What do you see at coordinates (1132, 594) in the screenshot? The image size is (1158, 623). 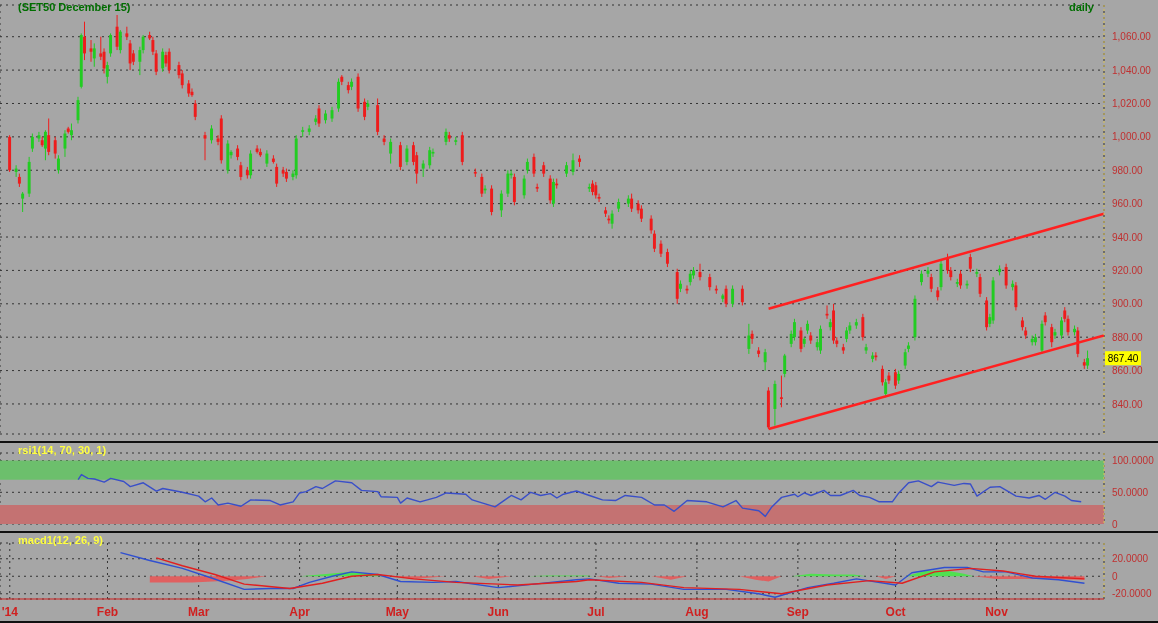 I see `y-tick-label: -20.0000` at bounding box center [1132, 594].